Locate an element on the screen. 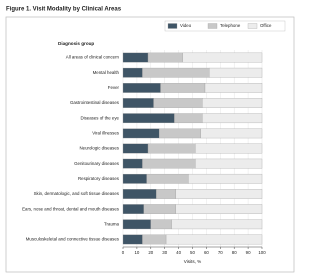  x-tick-label: 10 is located at coordinates (136, 252).